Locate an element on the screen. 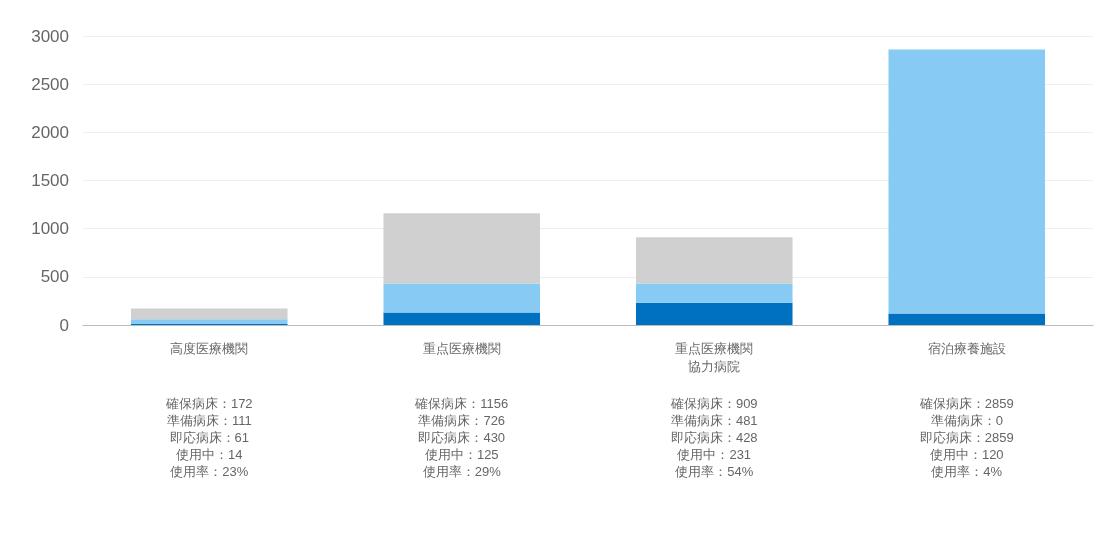  x-tick-label: 宿泊療養施設 is located at coordinates (966, 348).